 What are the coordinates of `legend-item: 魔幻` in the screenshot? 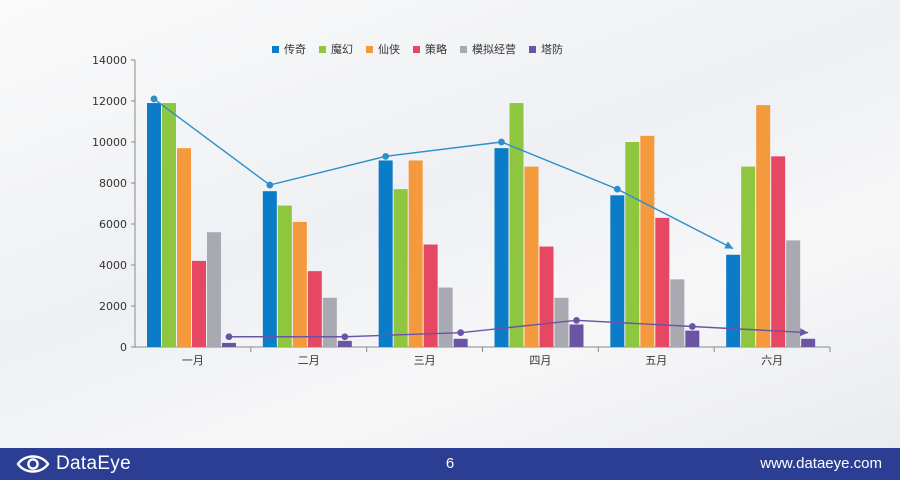 It's located at (336, 49).